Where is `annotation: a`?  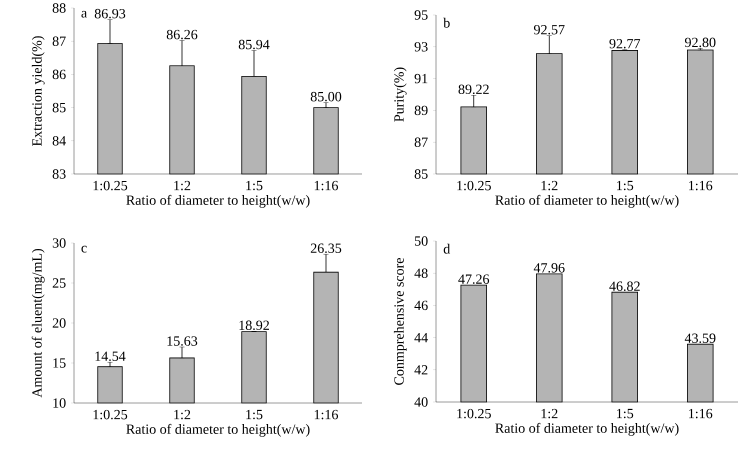
annotation: a is located at coordinates (84, 14).